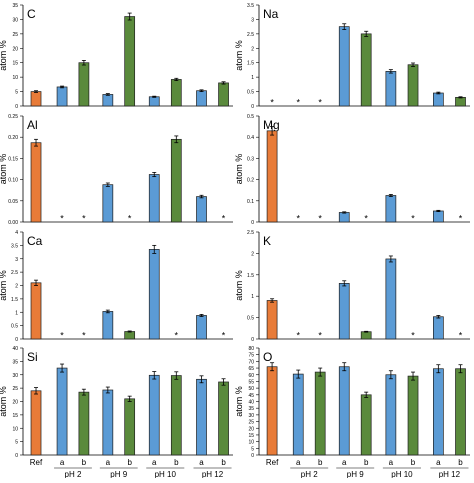  What do you see at coordinates (116, 170) in the screenshot?
I see `panel-al: 0.00 0.05 0.10 0.15 0.20 0.25 atom % Al * * * *` at bounding box center [116, 170].